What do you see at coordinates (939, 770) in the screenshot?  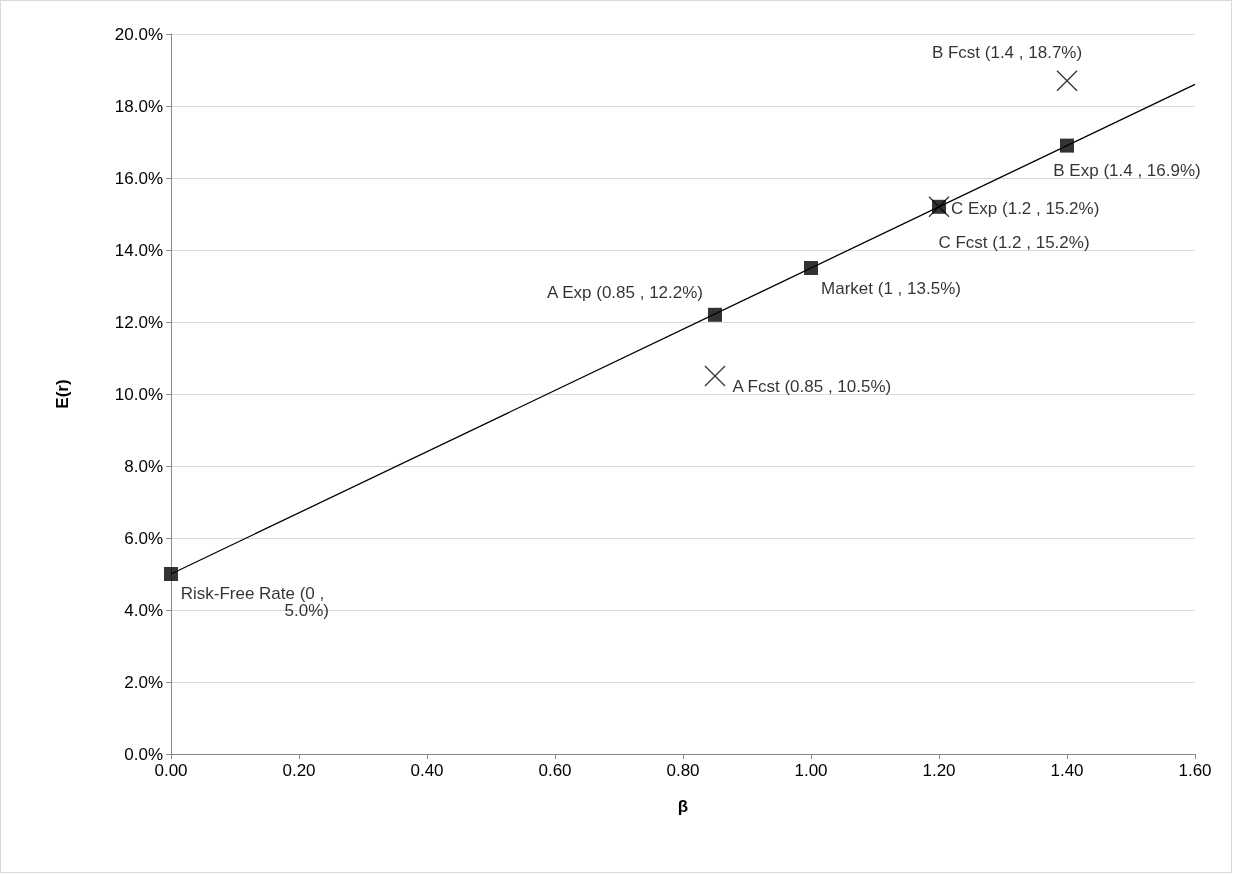 I see `x-tick-label: 1.20` at bounding box center [939, 770].